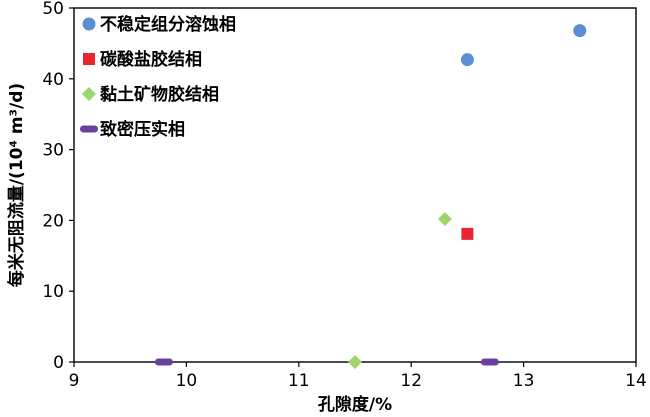  Describe the element at coordinates (151, 59) in the screenshot. I see `legend-label: 碳酸盐胶结相` at that location.